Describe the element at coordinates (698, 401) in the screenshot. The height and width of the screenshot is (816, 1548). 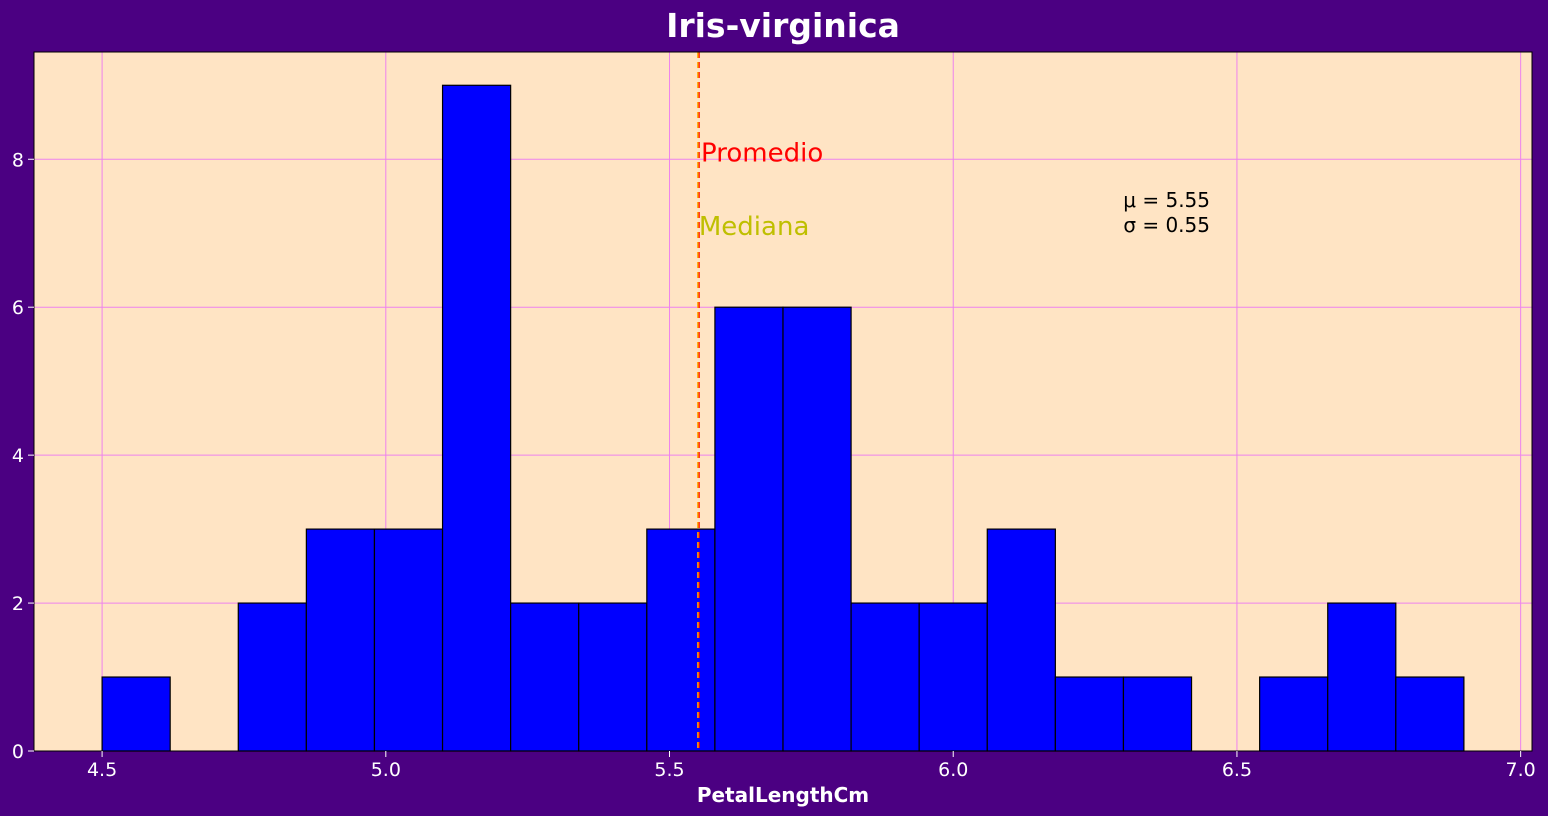
I see `reference-lines` at that location.